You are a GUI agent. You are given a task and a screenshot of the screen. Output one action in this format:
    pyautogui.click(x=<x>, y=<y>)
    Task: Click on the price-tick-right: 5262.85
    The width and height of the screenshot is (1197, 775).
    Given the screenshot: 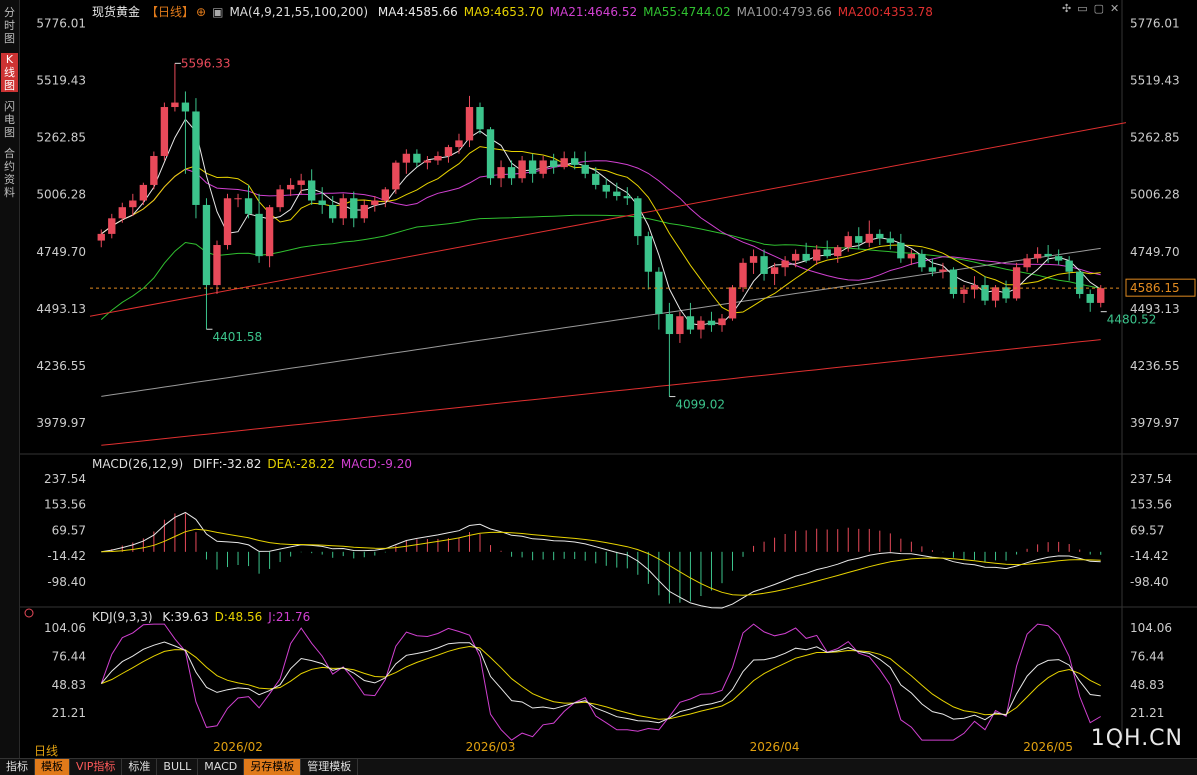 What is the action you would take?
    pyautogui.click(x=1155, y=138)
    